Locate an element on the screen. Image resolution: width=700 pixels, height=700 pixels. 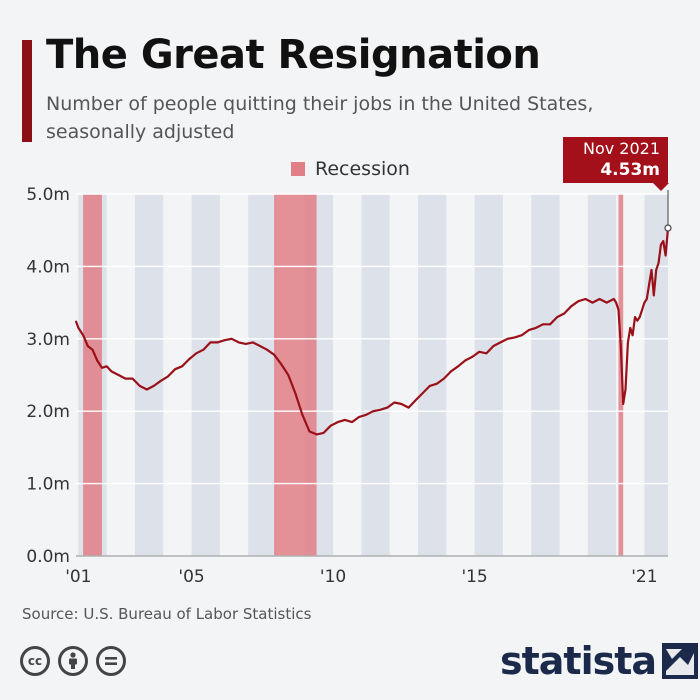
latest-point-marker is located at coordinates (668, 228).